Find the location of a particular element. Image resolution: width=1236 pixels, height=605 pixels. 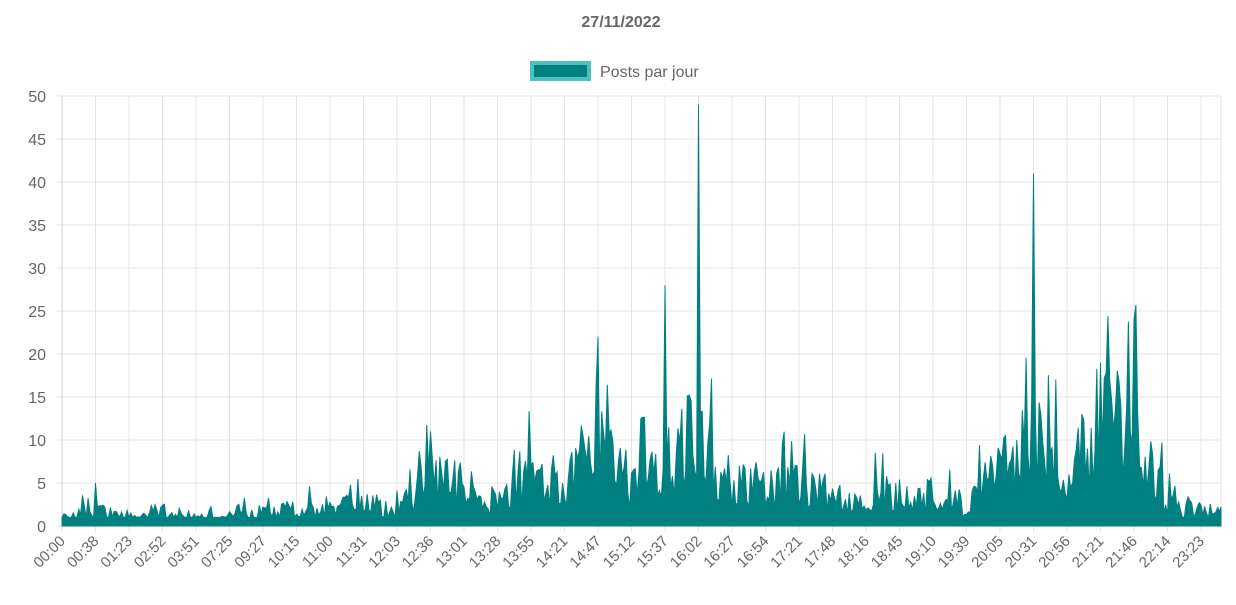

x-tick-label: 01:23 is located at coordinates (116, 552).